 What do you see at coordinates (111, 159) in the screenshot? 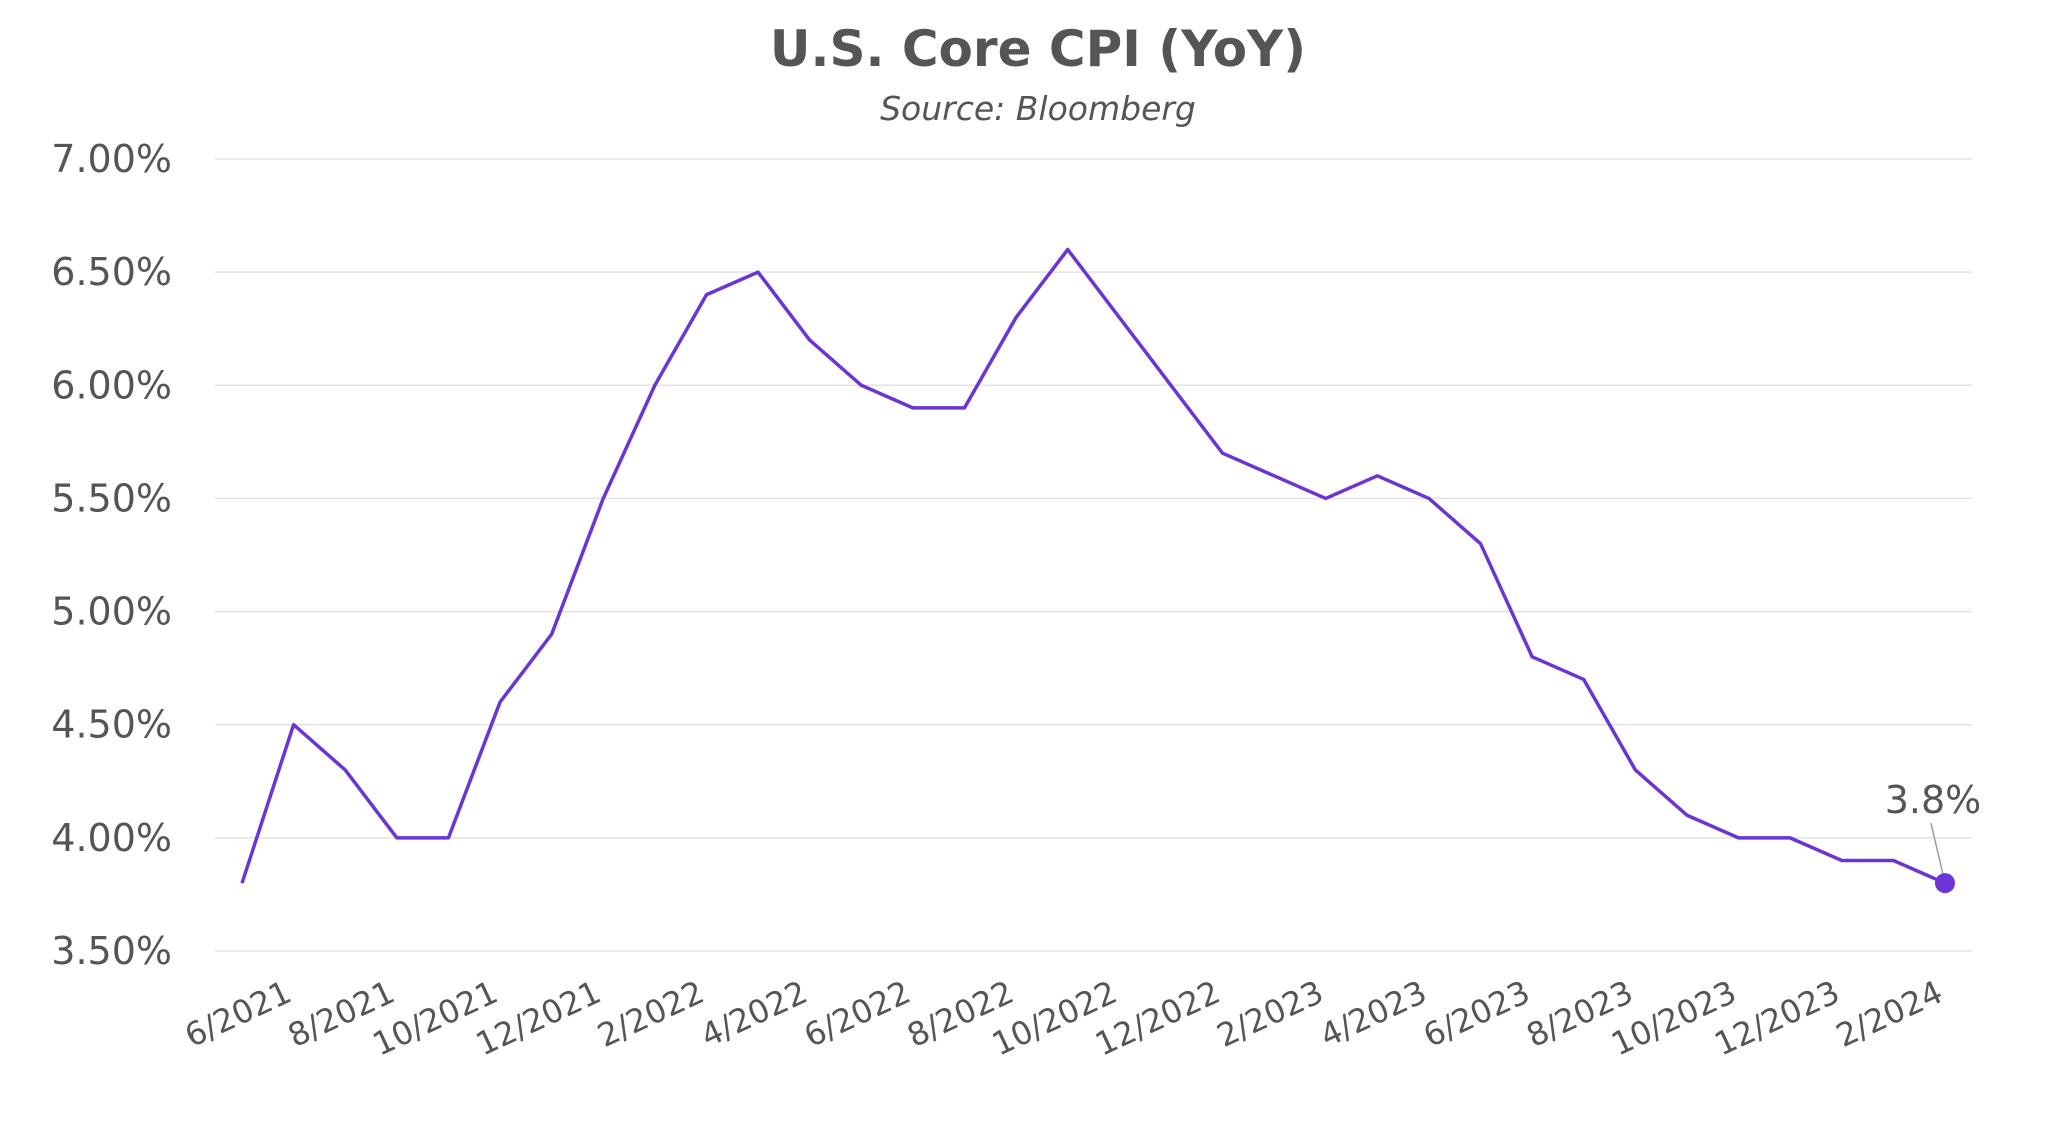
I see `y-tick-label: 7.00%` at bounding box center [111, 159].